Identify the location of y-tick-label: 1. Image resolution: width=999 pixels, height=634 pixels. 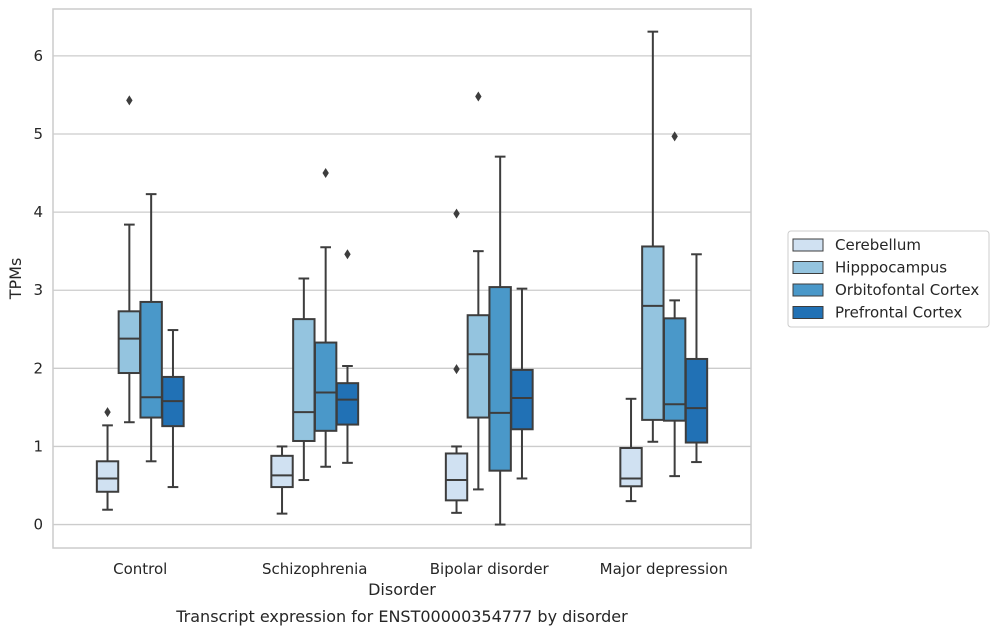
(38, 446).